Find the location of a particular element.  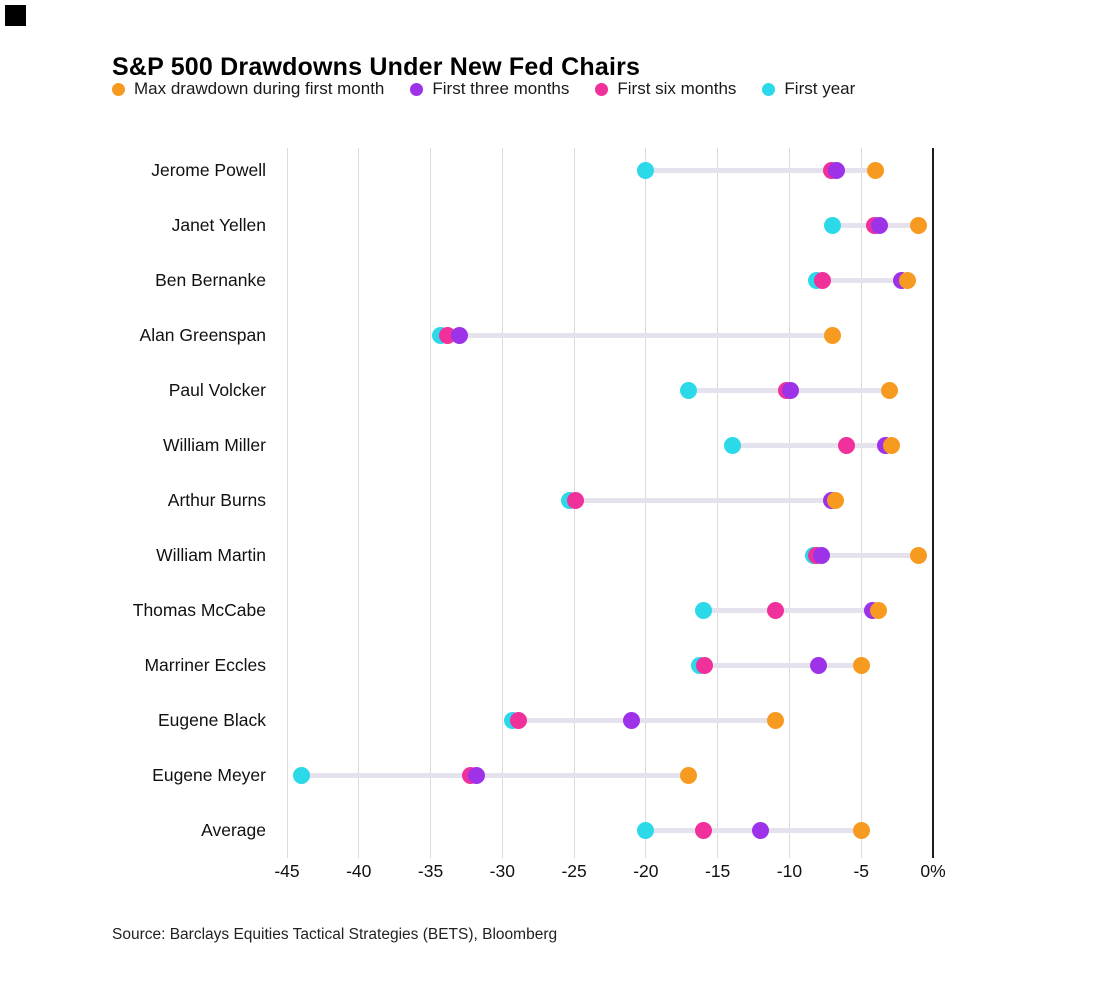

legend-item-six_months: First six months is located at coordinates (665, 89).